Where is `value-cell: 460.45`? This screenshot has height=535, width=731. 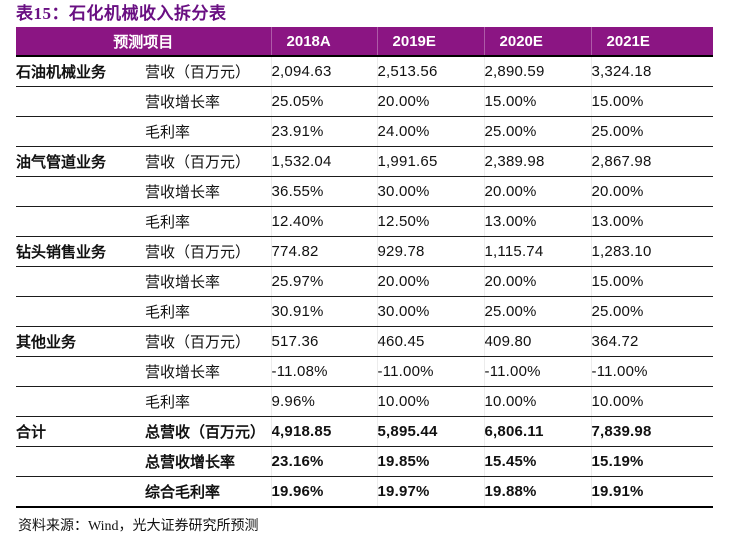
value-cell: 460.45 is located at coordinates (430, 341).